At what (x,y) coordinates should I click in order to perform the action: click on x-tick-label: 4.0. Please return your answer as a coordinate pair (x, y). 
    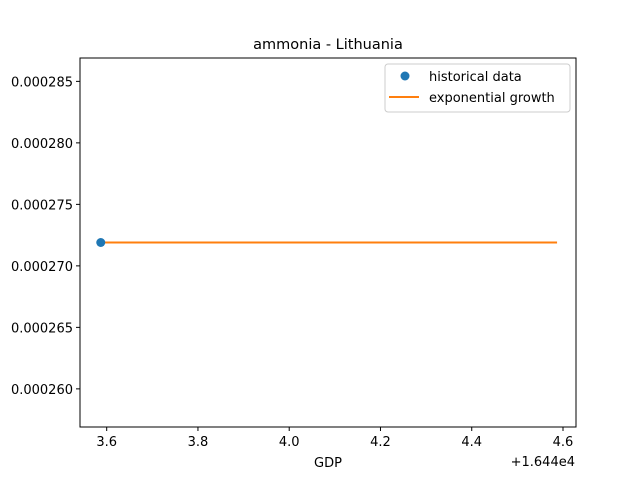
    Looking at the image, I should click on (289, 442).